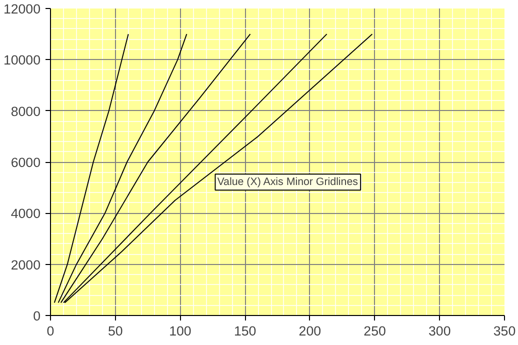  Describe the element at coordinates (37, 316) in the screenshot. I see `y-tick-label: 0` at that location.